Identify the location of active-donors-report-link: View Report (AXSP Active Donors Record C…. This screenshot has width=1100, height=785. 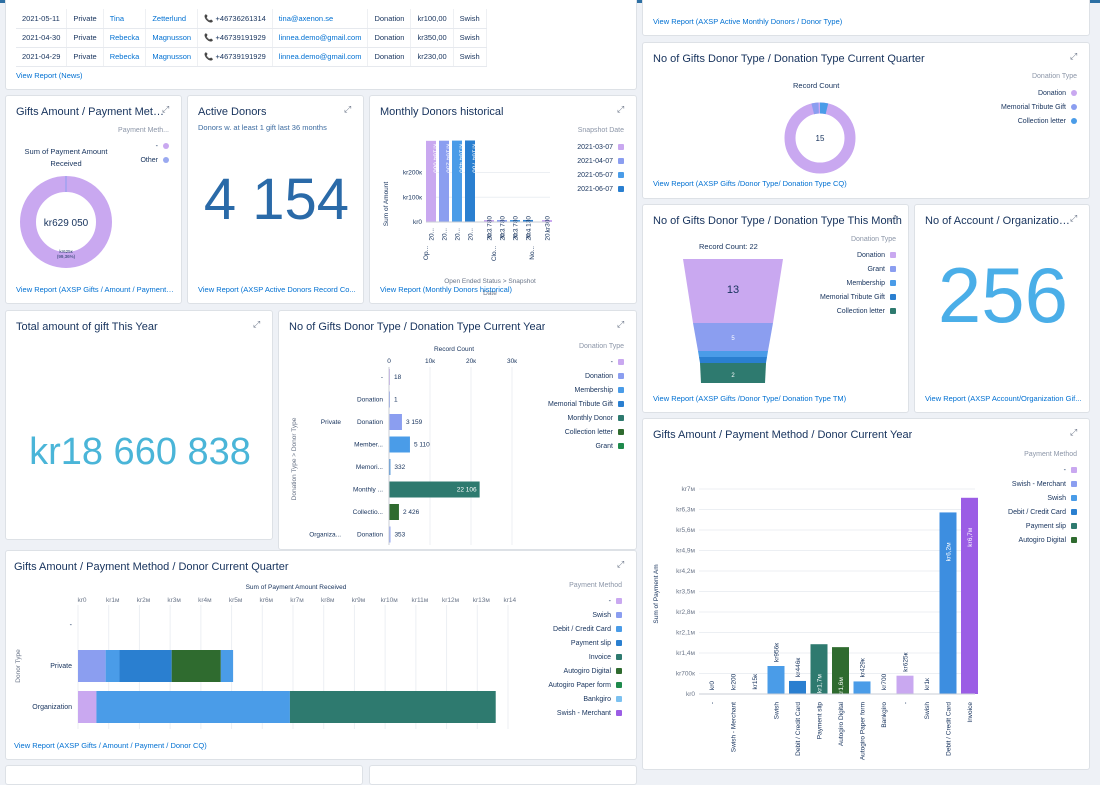
(277, 289).